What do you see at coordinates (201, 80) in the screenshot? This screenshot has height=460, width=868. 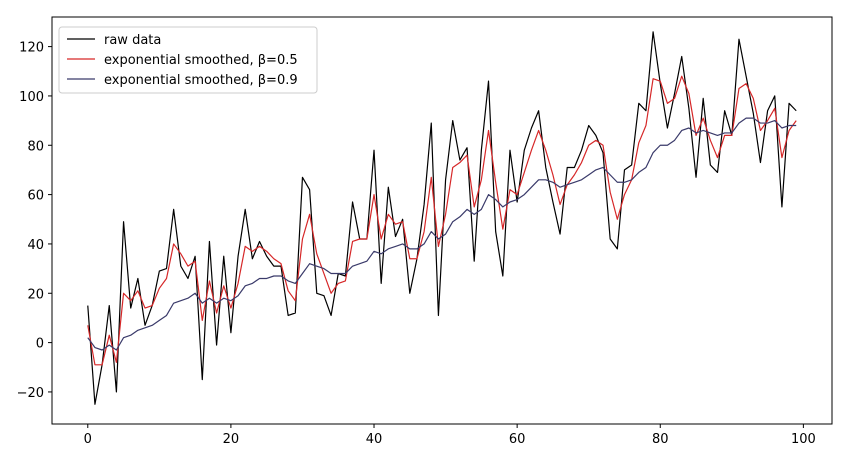 I see `legend-label-2: exponential smoothed, β=0.9` at bounding box center [201, 80].